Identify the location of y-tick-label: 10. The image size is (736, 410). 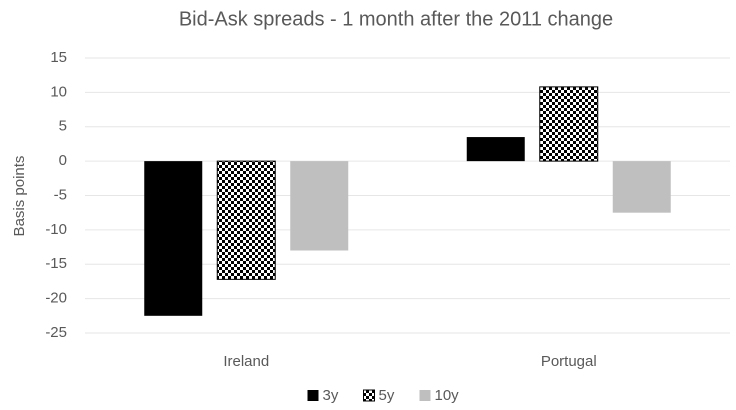
(58, 91).